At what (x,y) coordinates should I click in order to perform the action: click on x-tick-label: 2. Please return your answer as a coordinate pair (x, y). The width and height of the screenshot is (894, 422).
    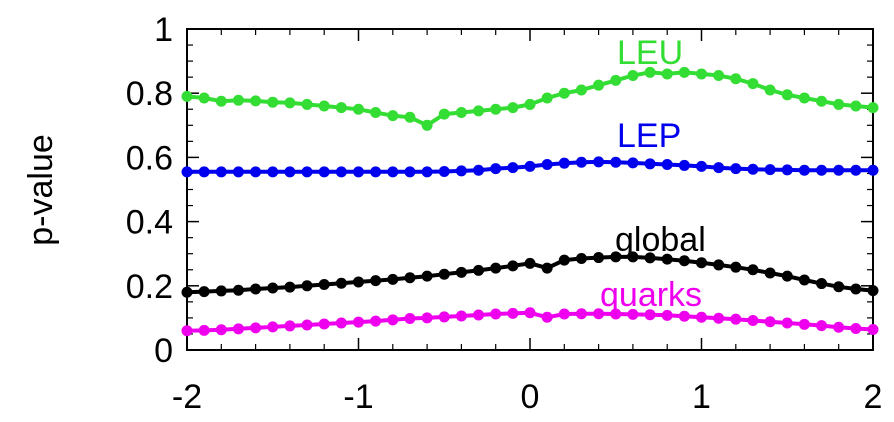
    Looking at the image, I should click on (873, 397).